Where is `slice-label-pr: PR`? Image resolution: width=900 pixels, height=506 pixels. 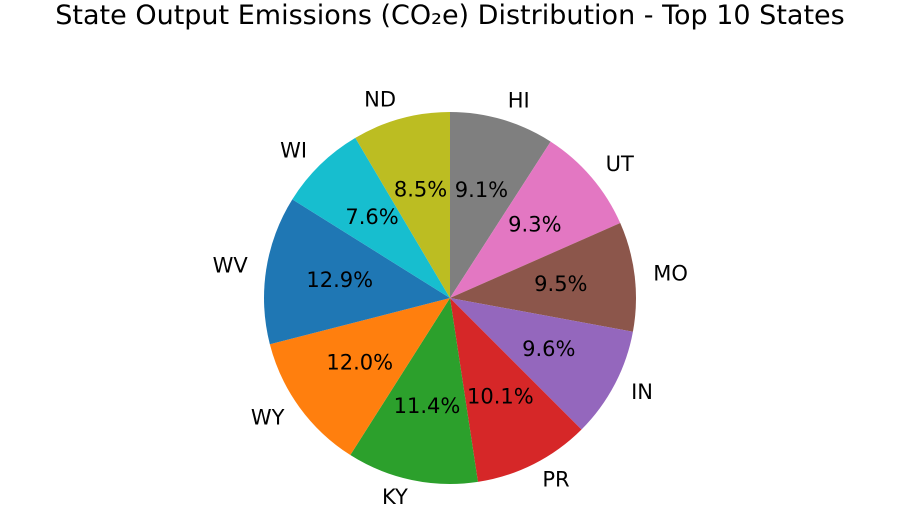 slice-label-pr: PR is located at coordinates (555, 480).